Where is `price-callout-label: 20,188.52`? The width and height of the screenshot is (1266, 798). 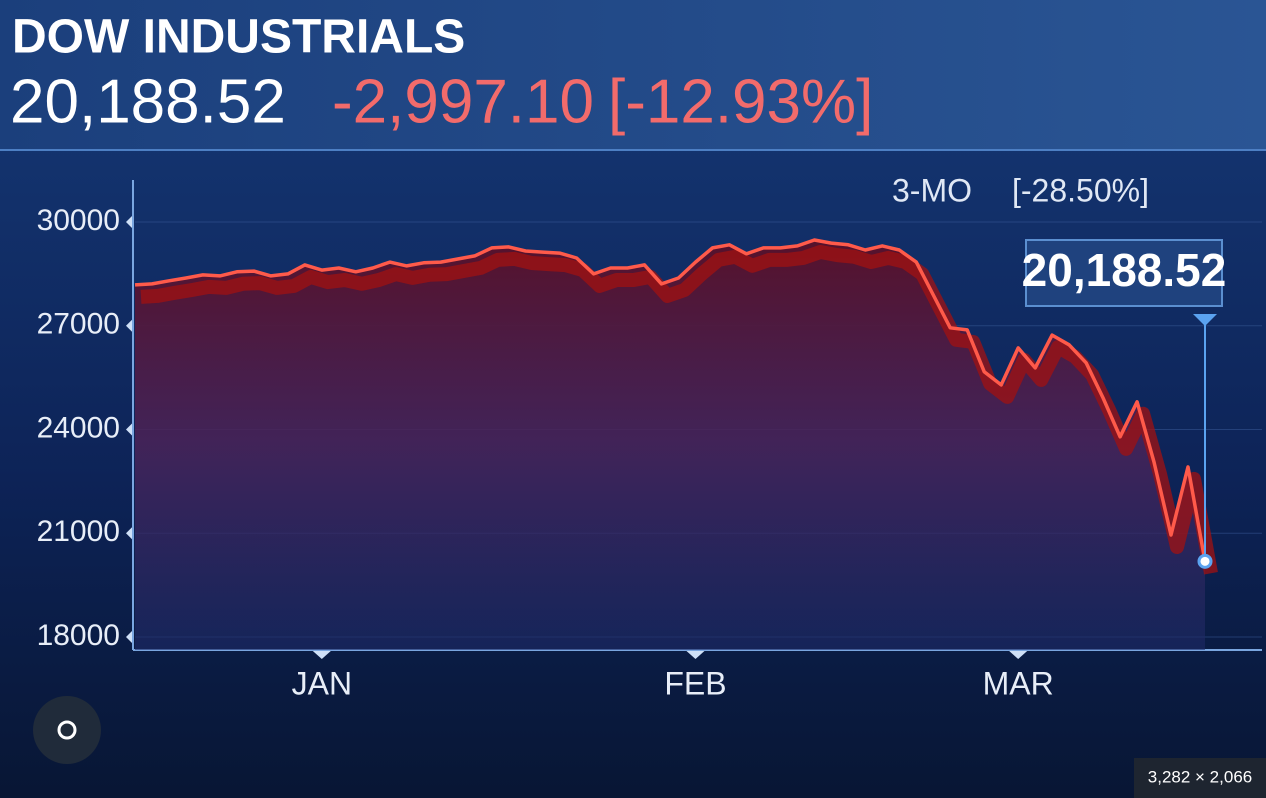
price-callout-label: 20,188.52 is located at coordinates (1124, 270).